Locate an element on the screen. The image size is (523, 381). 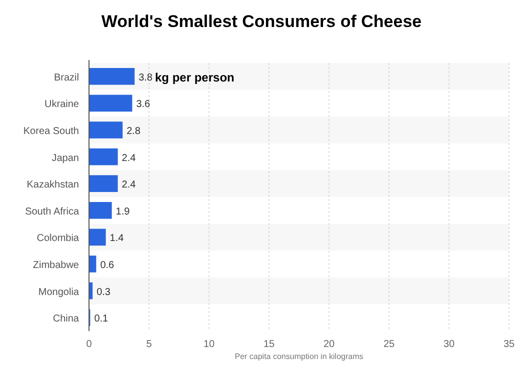
data-label: 3.6 is located at coordinates (143, 104).